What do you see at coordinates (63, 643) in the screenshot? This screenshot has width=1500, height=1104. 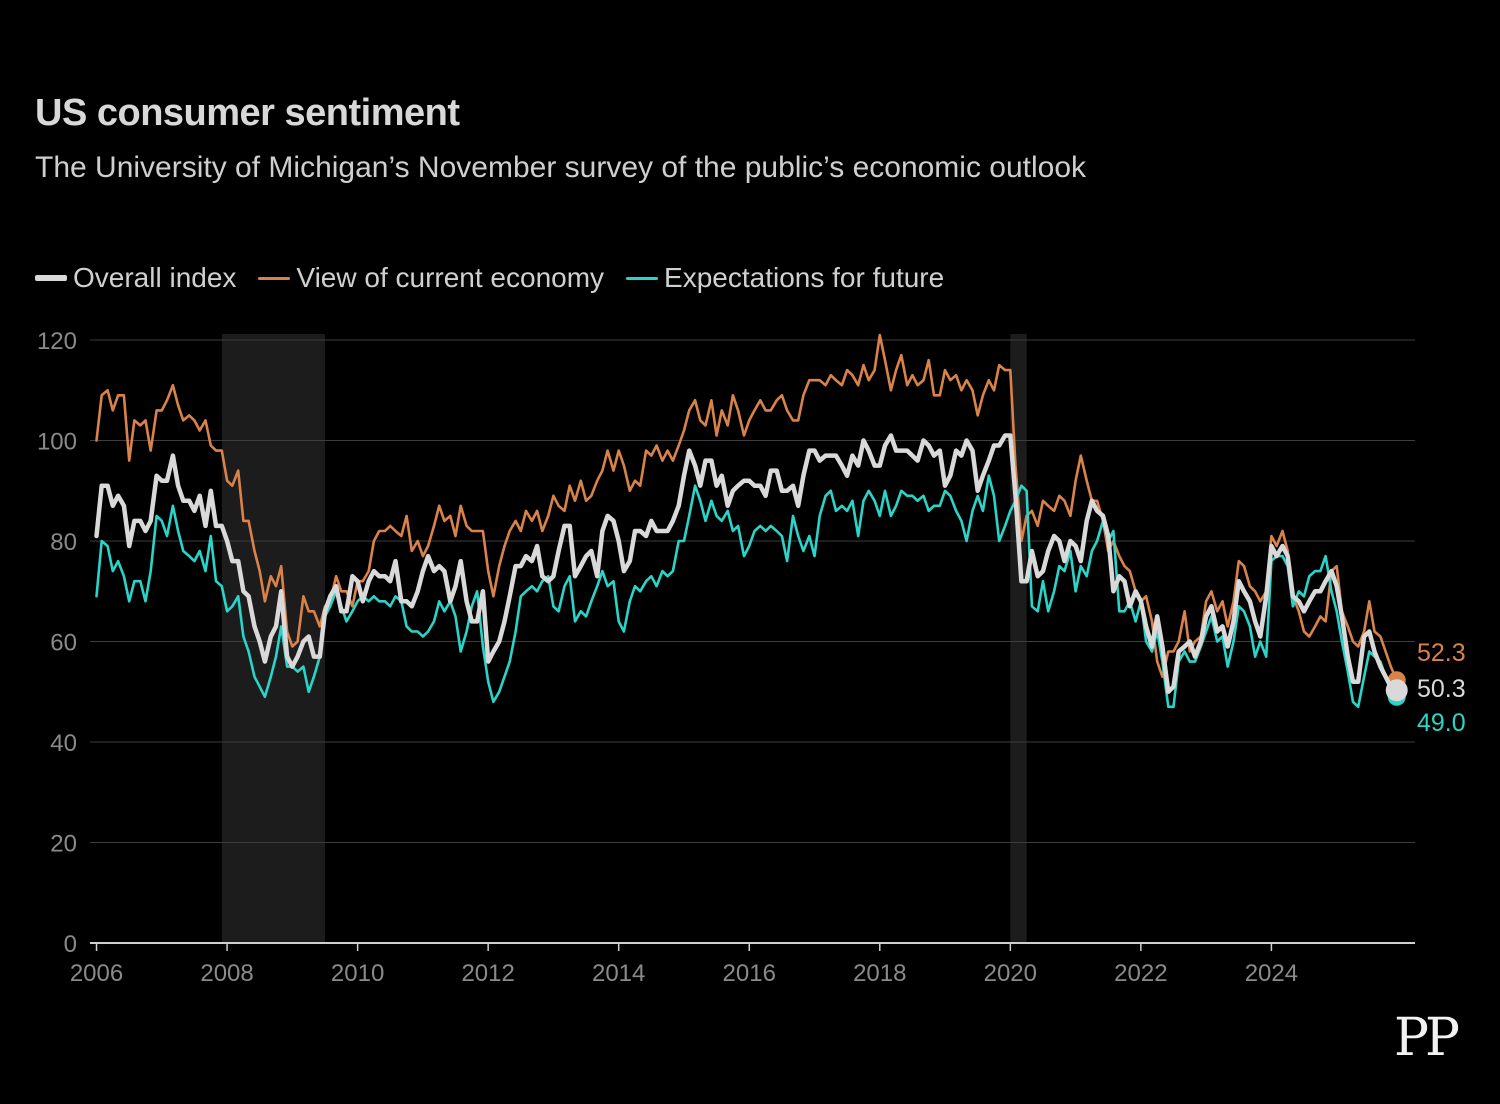 I see `y-tick-label-60: 60` at bounding box center [63, 643].